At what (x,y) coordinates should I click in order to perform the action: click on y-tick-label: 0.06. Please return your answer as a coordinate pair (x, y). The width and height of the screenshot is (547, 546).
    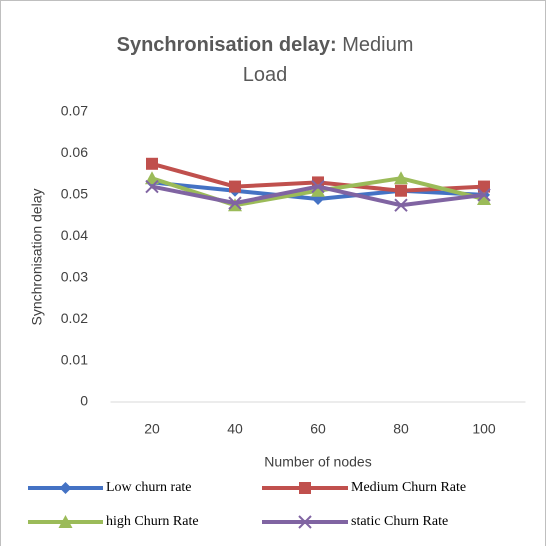
    Looking at the image, I should click on (74, 152).